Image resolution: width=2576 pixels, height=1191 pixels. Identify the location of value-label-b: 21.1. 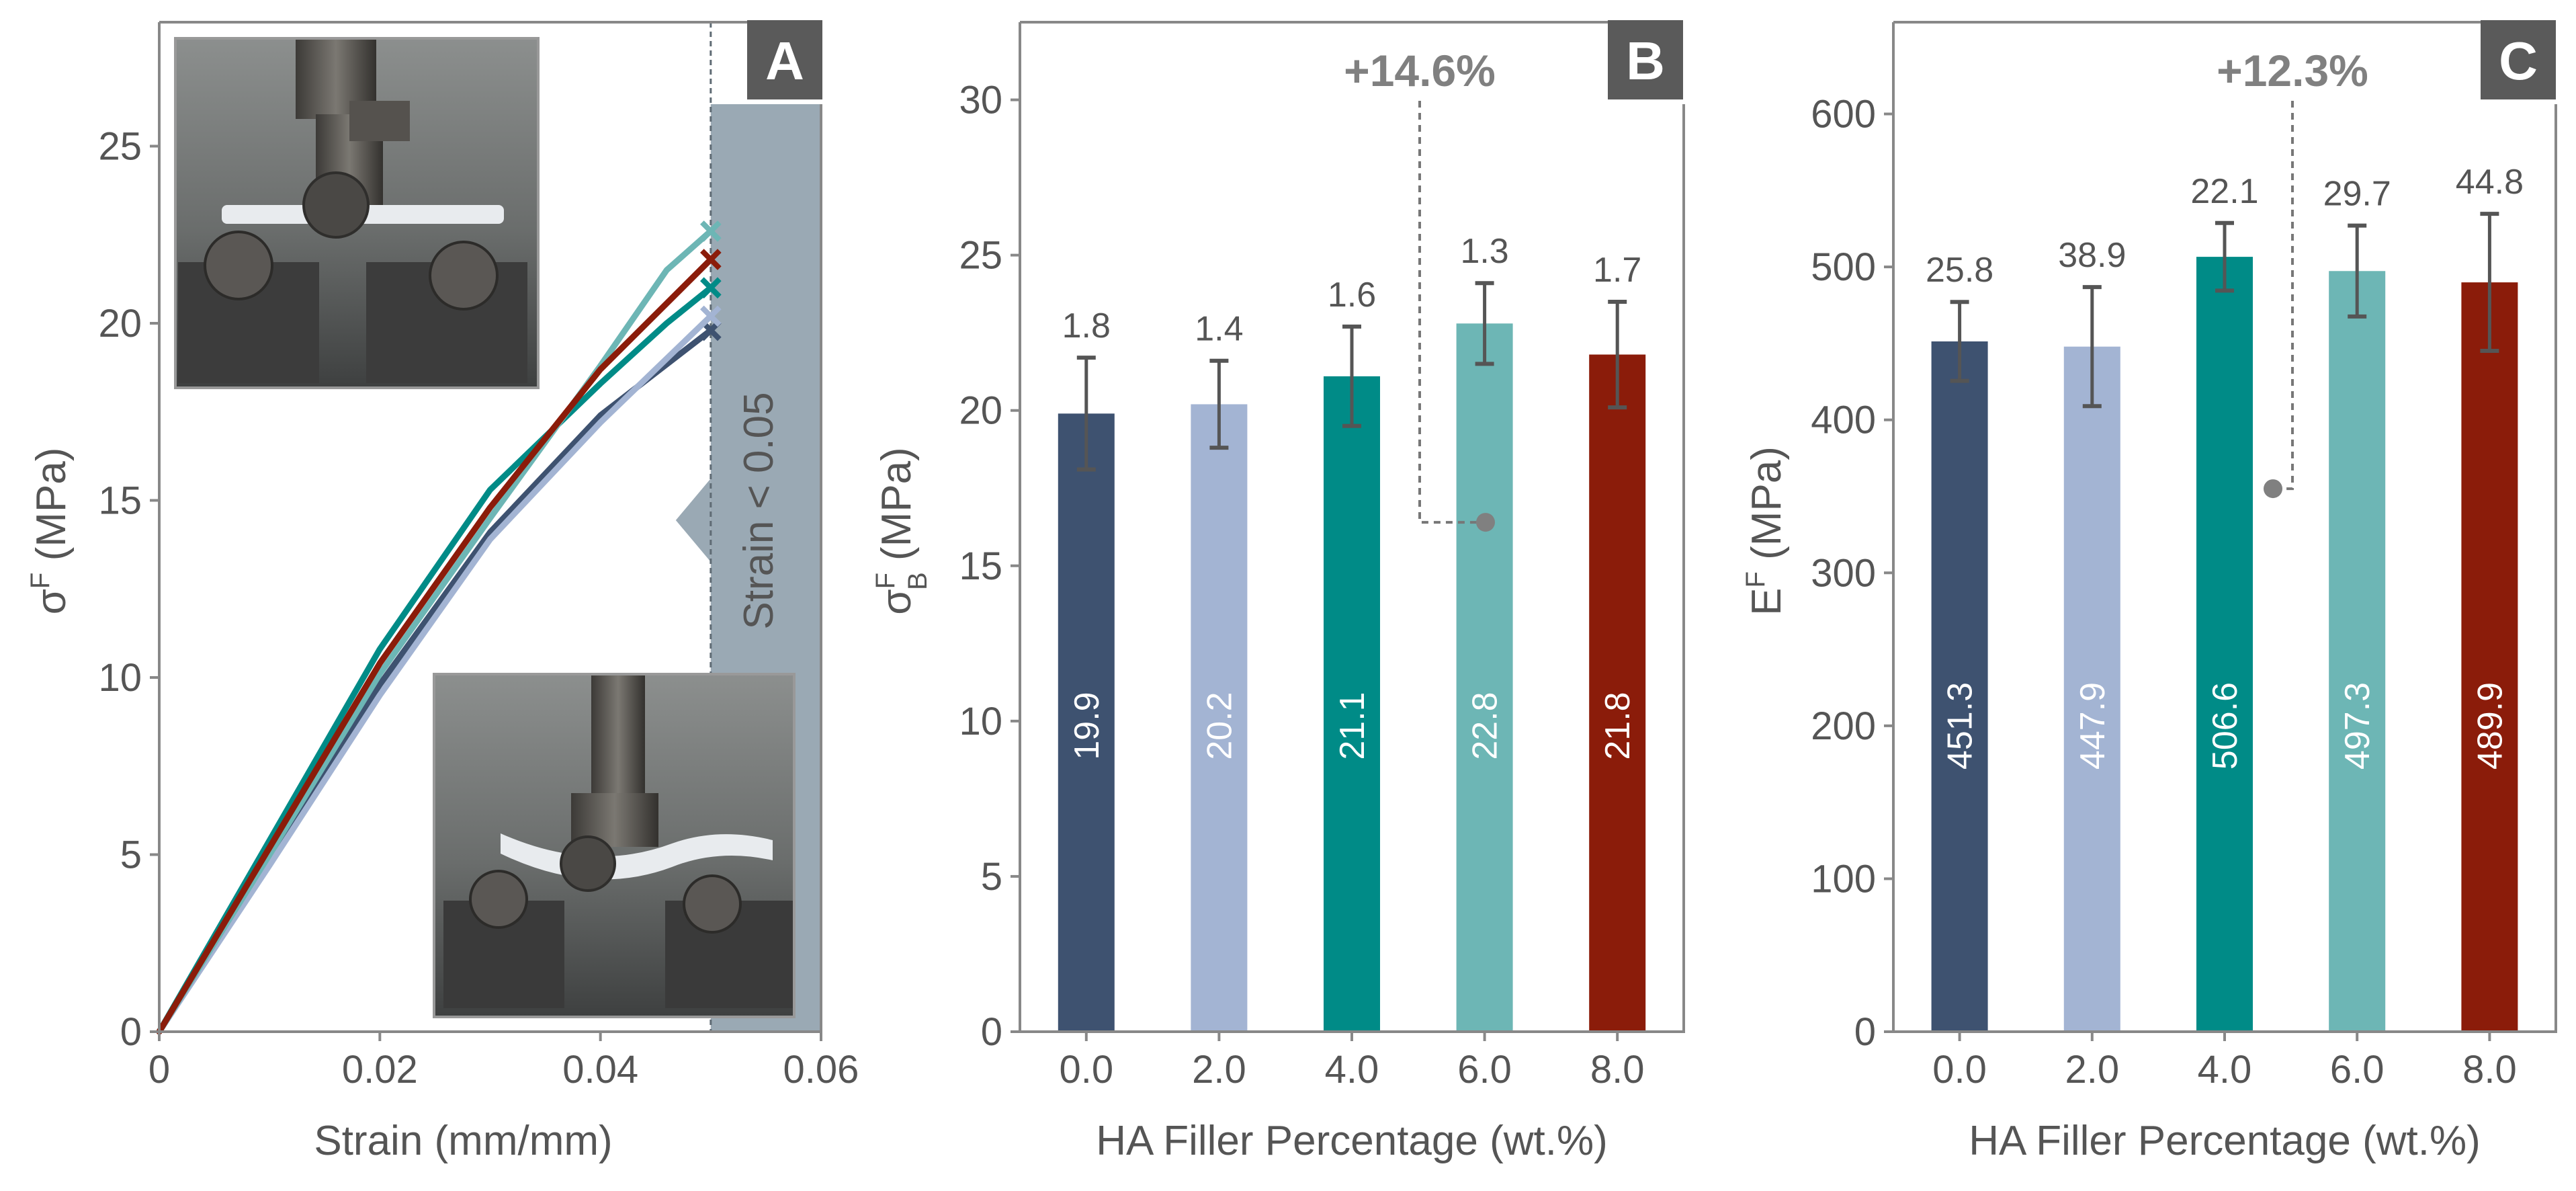
(1352, 725).